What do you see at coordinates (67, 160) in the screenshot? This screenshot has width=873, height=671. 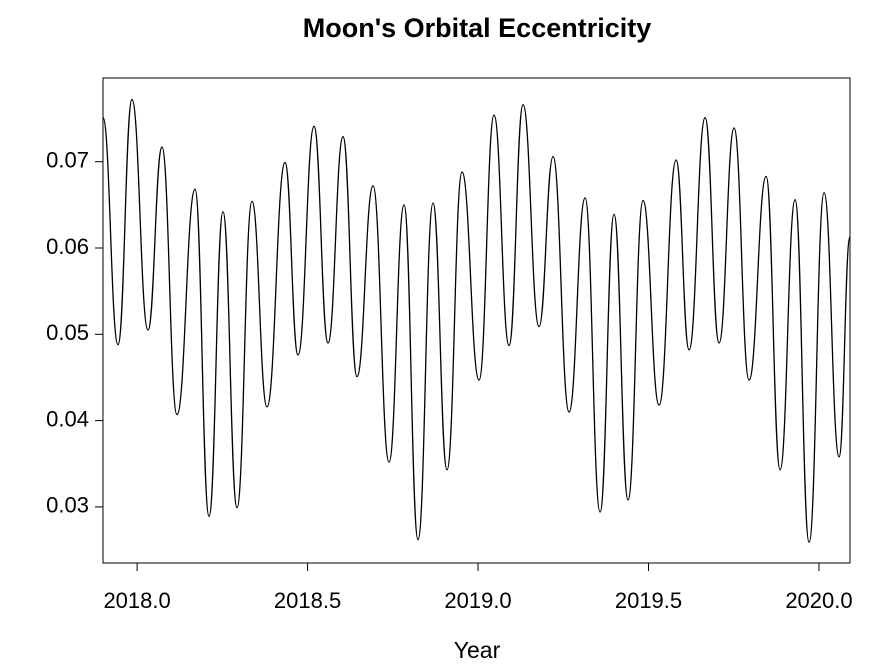 I see `y-tick-label: 0.07` at bounding box center [67, 160].